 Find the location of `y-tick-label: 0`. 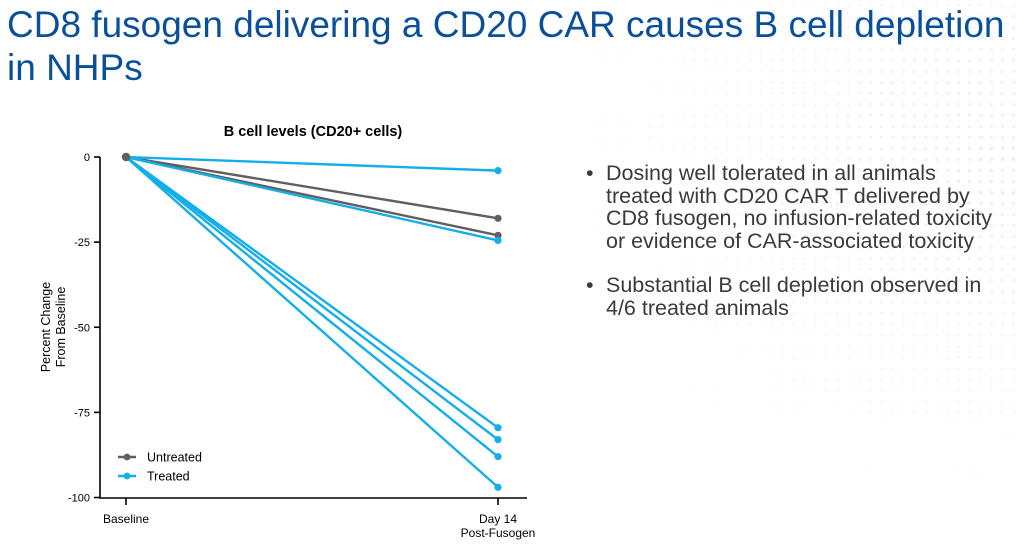

y-tick-label: 0 is located at coordinates (87, 158).